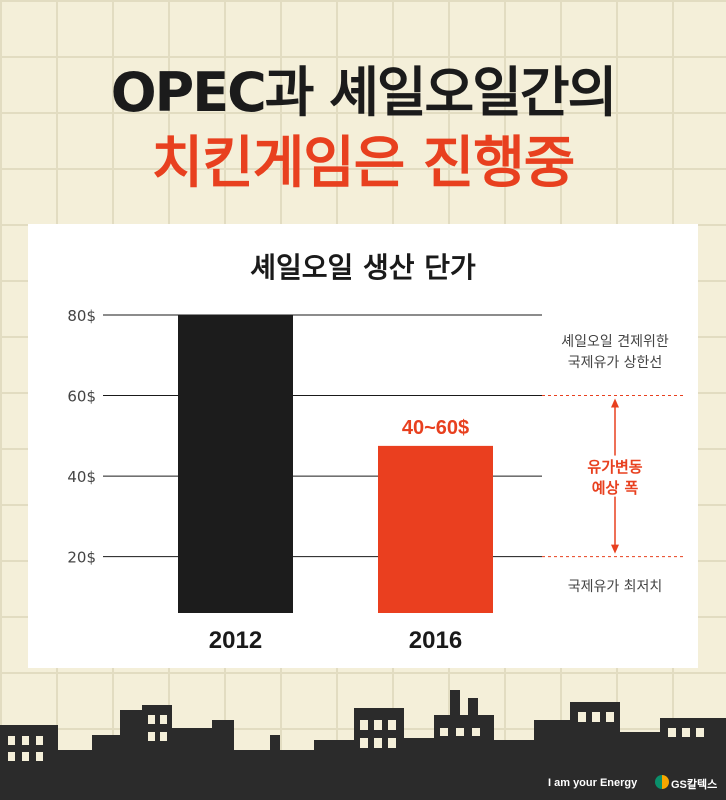  Describe the element at coordinates (614, 477) in the screenshot. I see `annotation-range-label: 유가변동 예상 폭` at that location.